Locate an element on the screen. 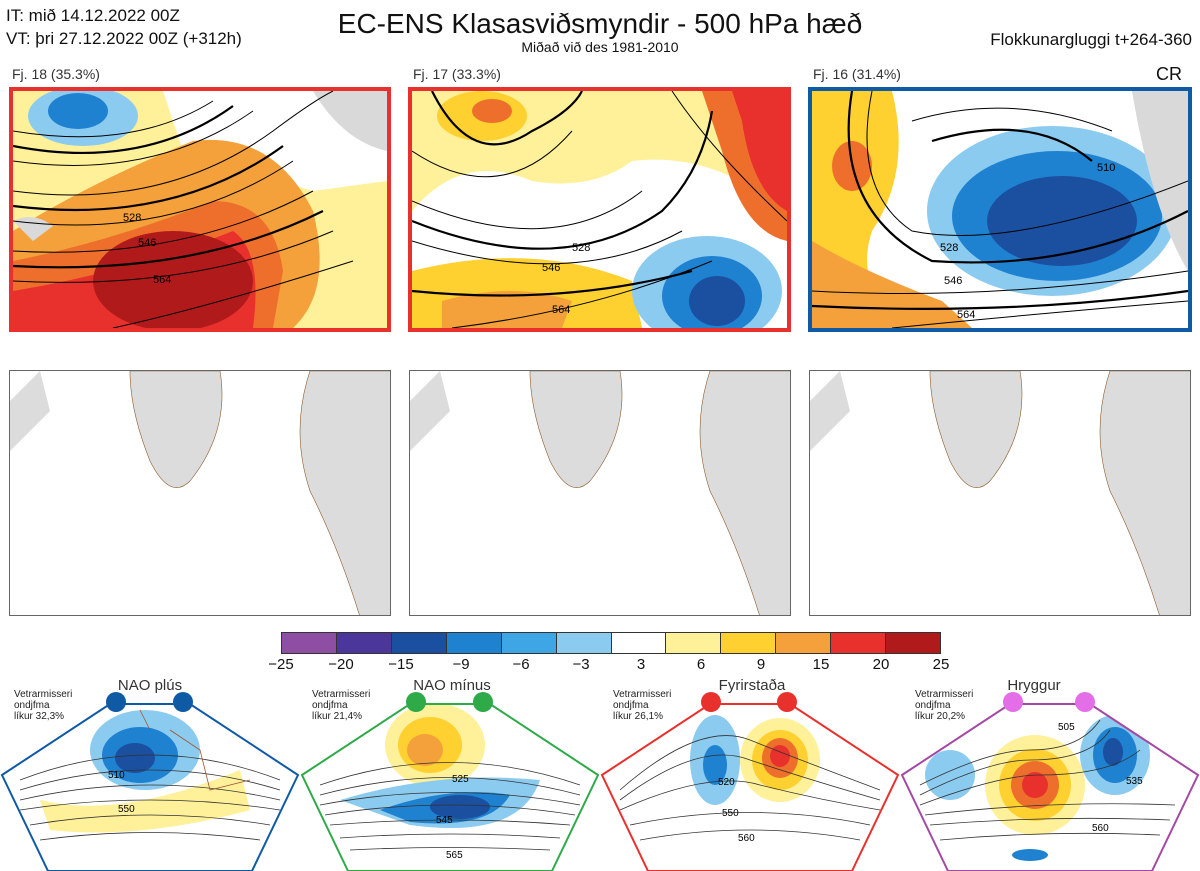  regime-2-title: NAO mínus is located at coordinates (452, 685).